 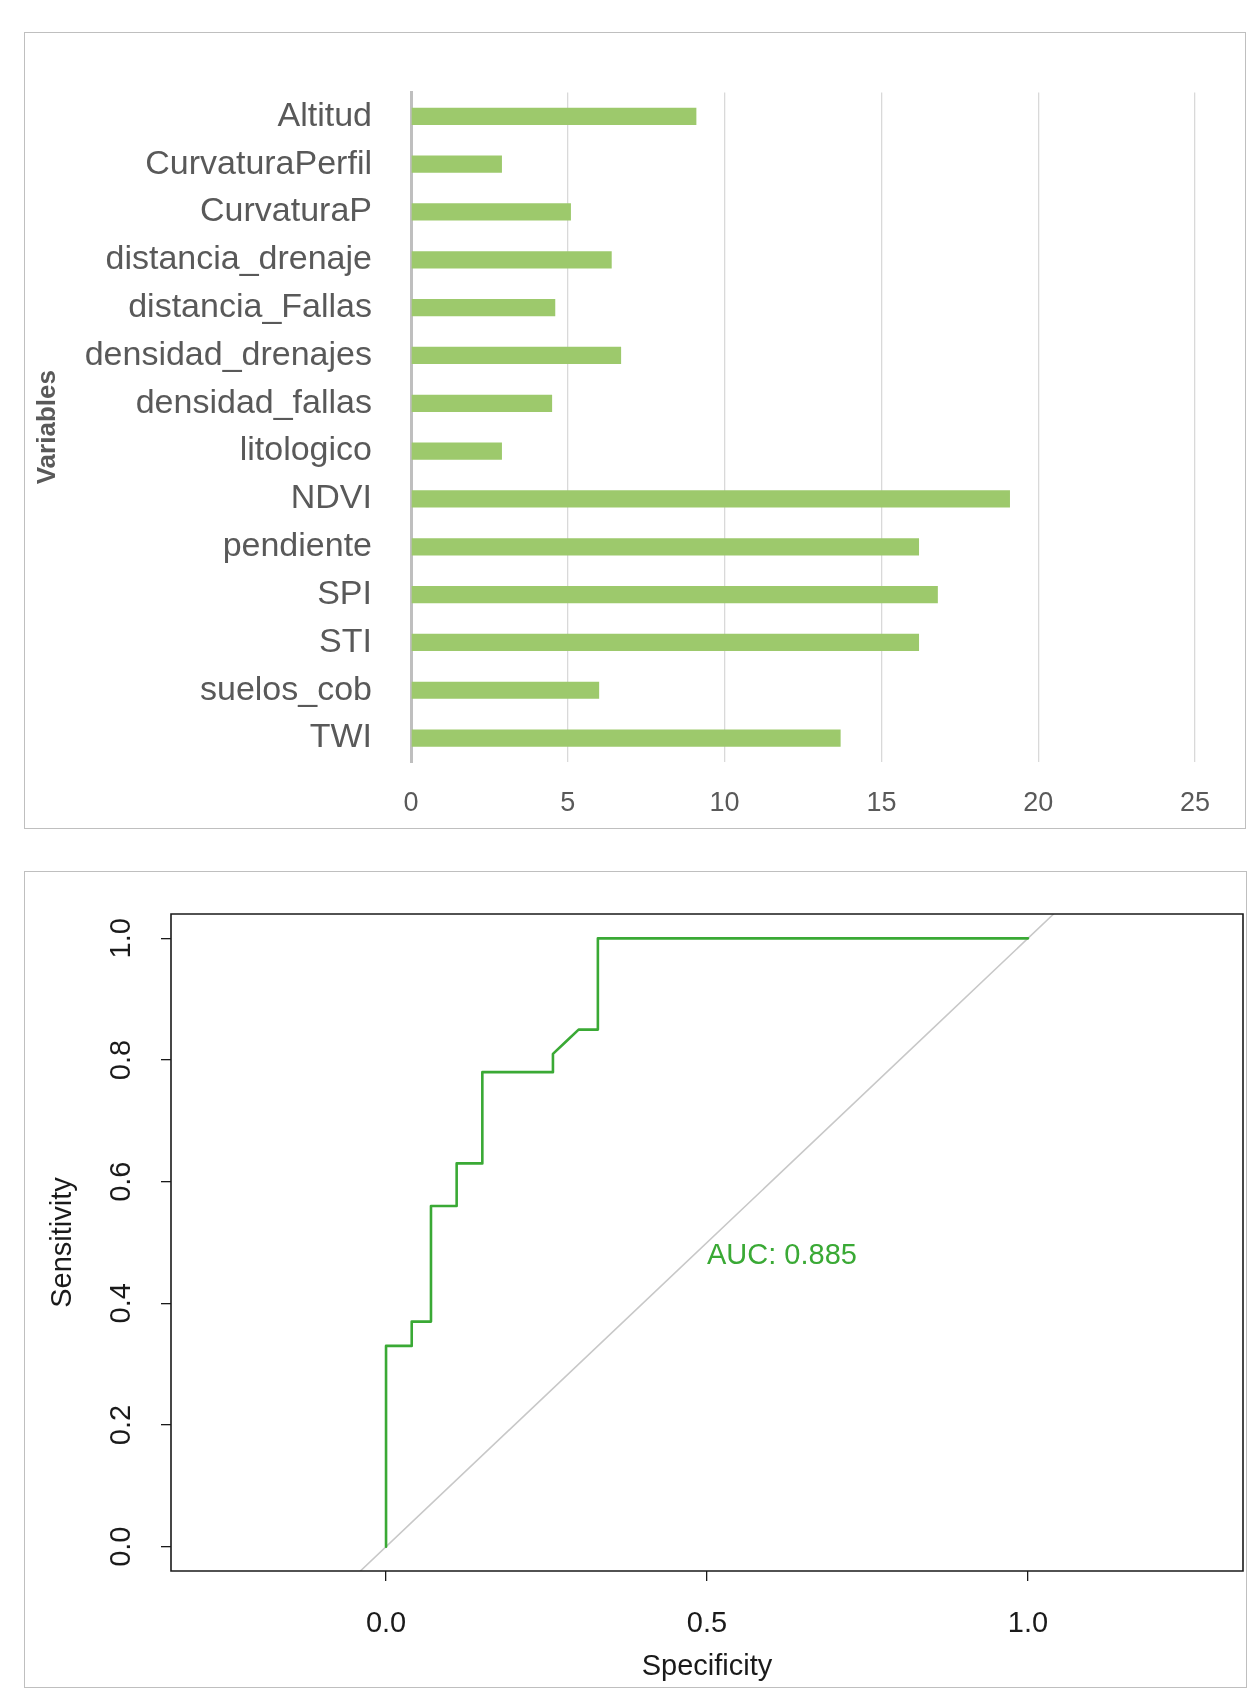 What do you see at coordinates (1038, 801) in the screenshot?
I see `x-tick-label: 20` at bounding box center [1038, 801].